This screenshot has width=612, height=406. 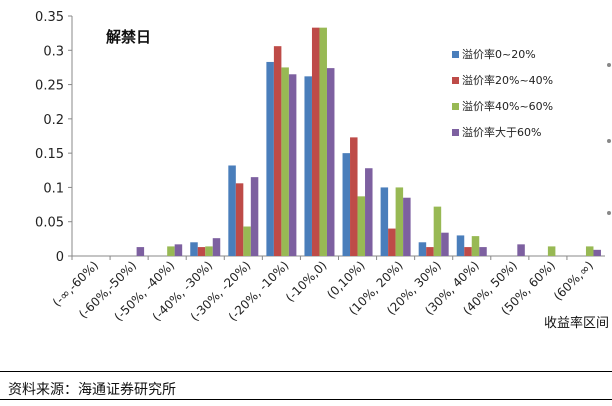 I want to click on legend-label: 溢价率40%~60%, so click(x=507, y=106).